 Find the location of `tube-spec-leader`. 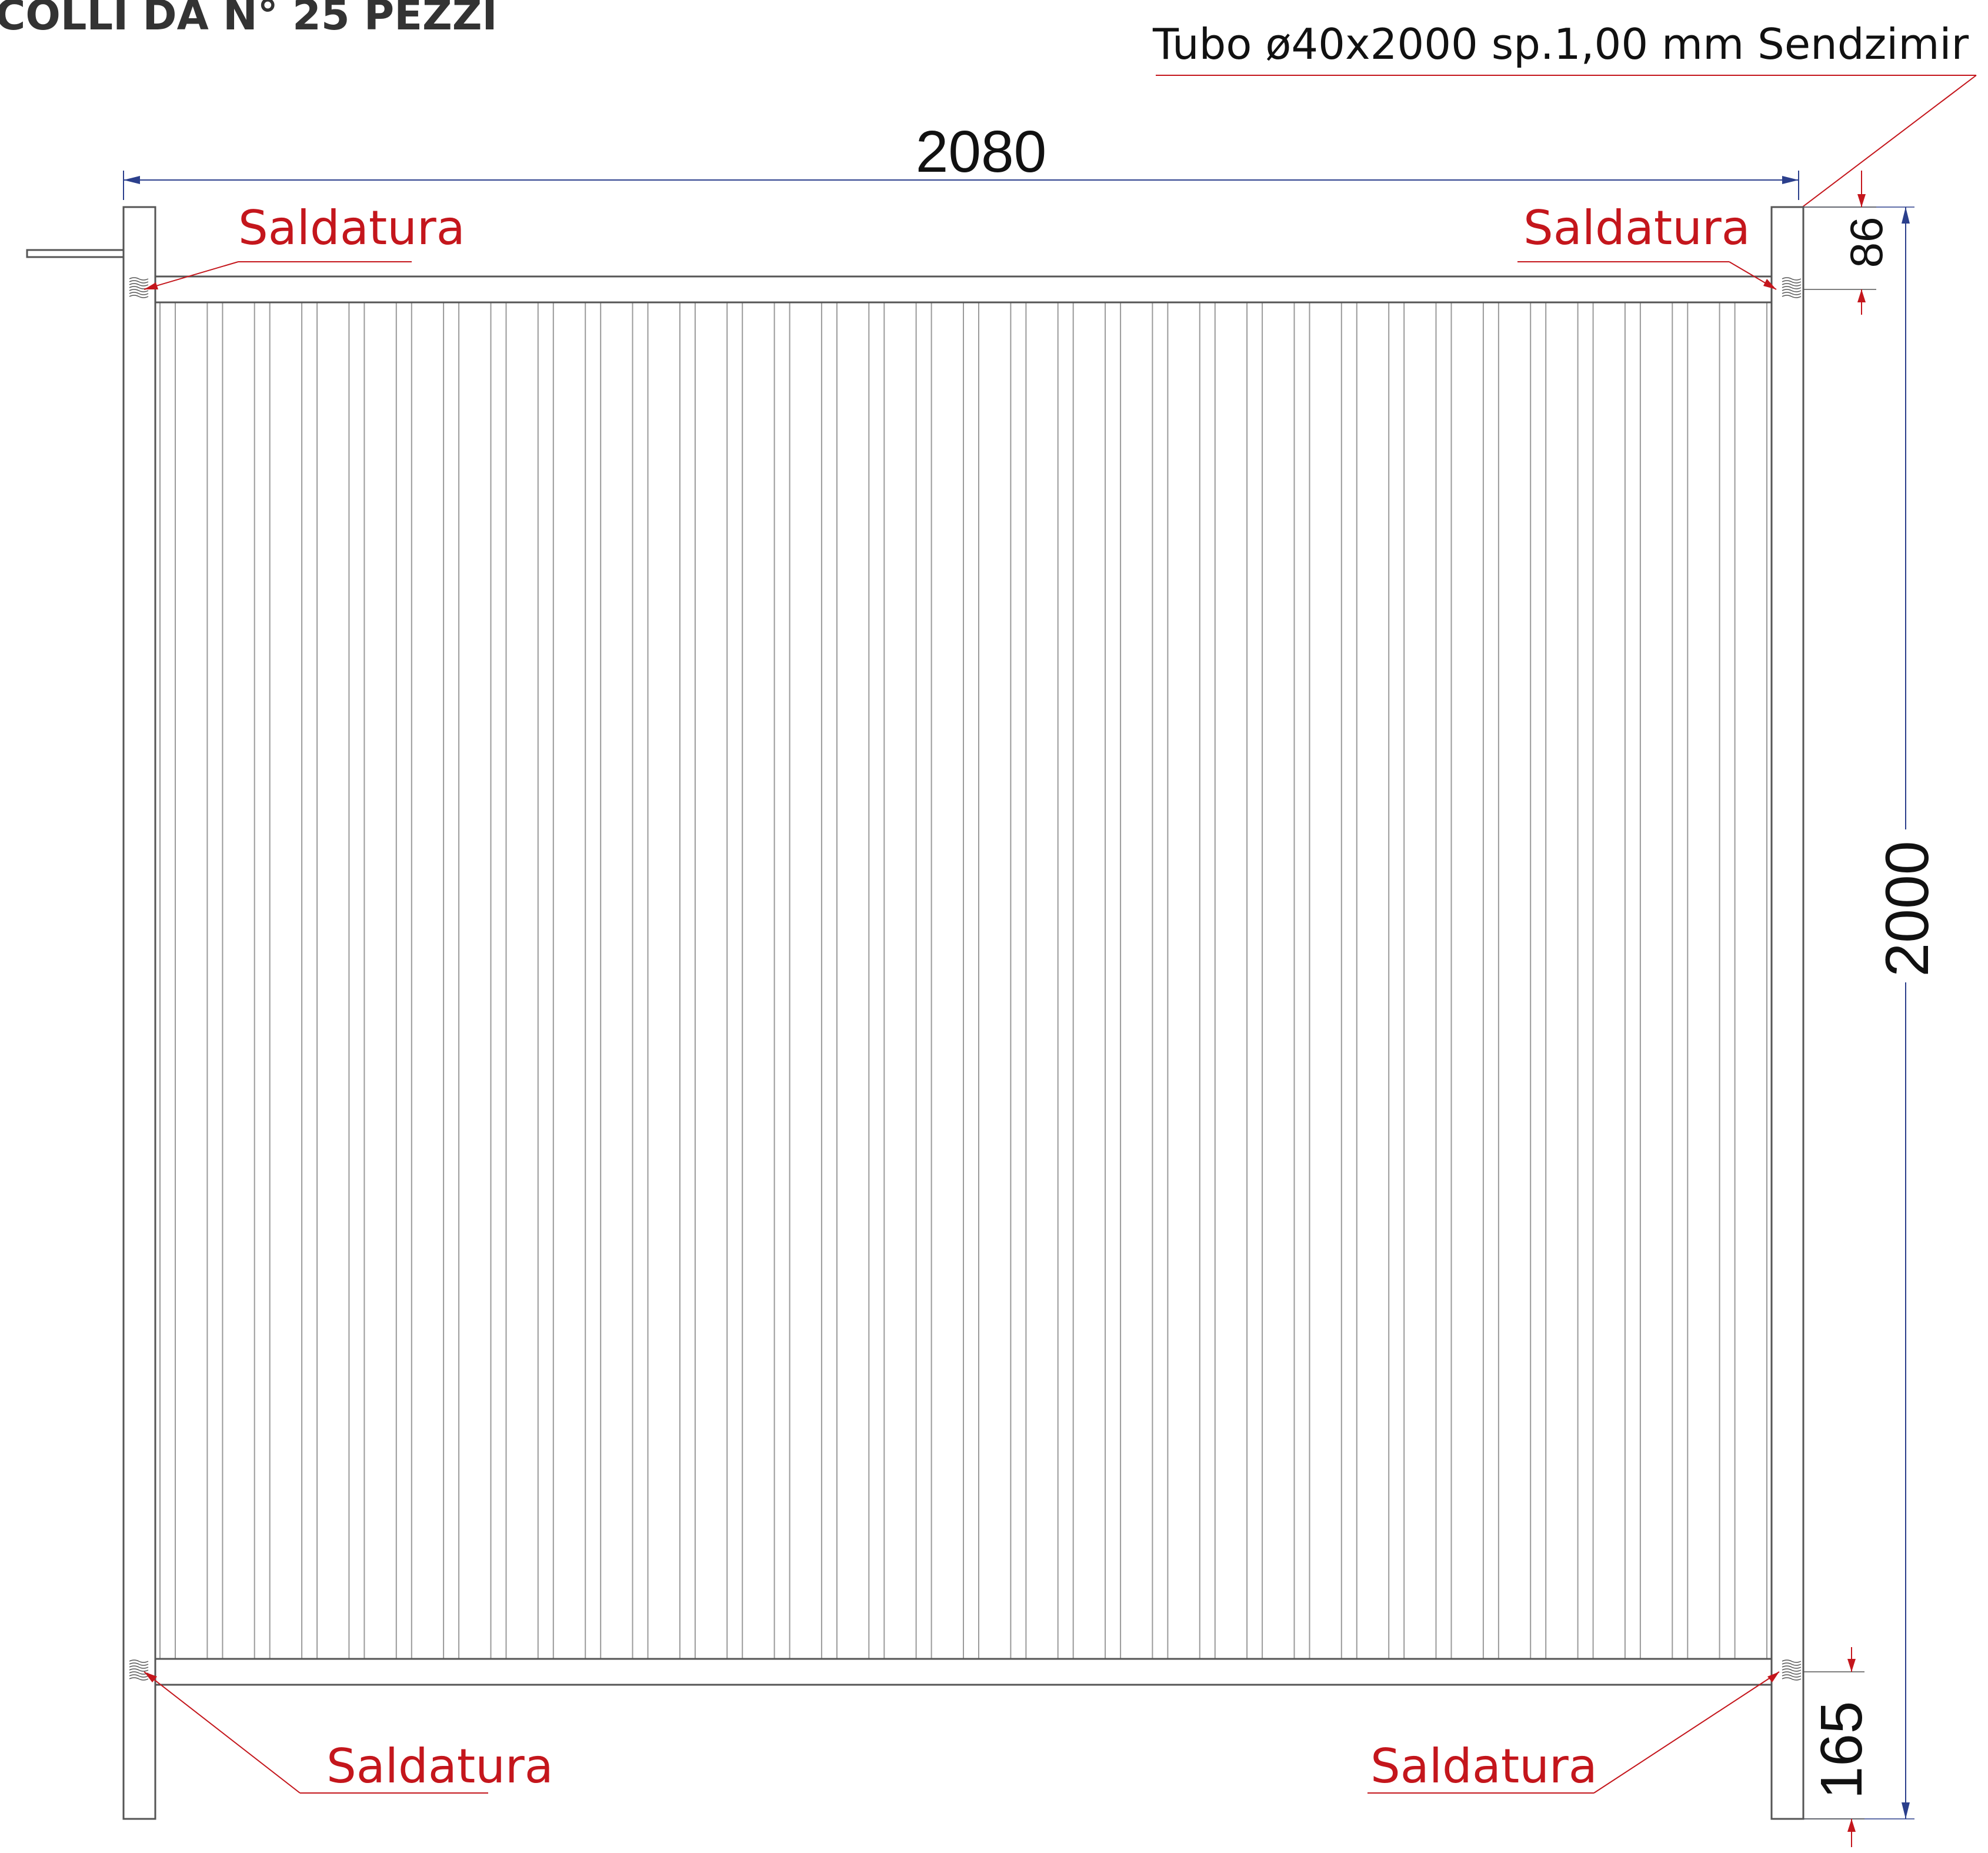

tube-spec-leader is located at coordinates (1879, 149).